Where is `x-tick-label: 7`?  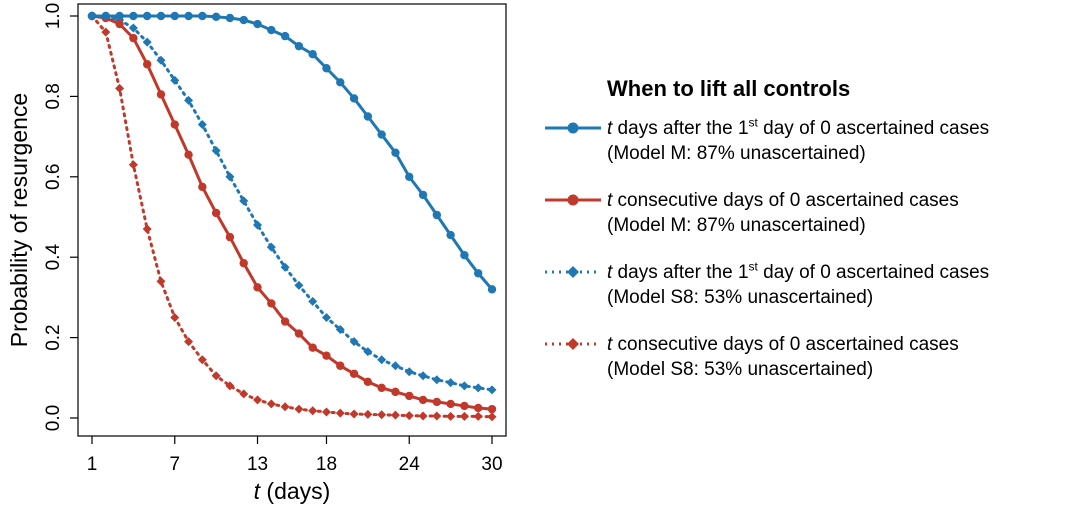
x-tick-label: 7 is located at coordinates (174, 464).